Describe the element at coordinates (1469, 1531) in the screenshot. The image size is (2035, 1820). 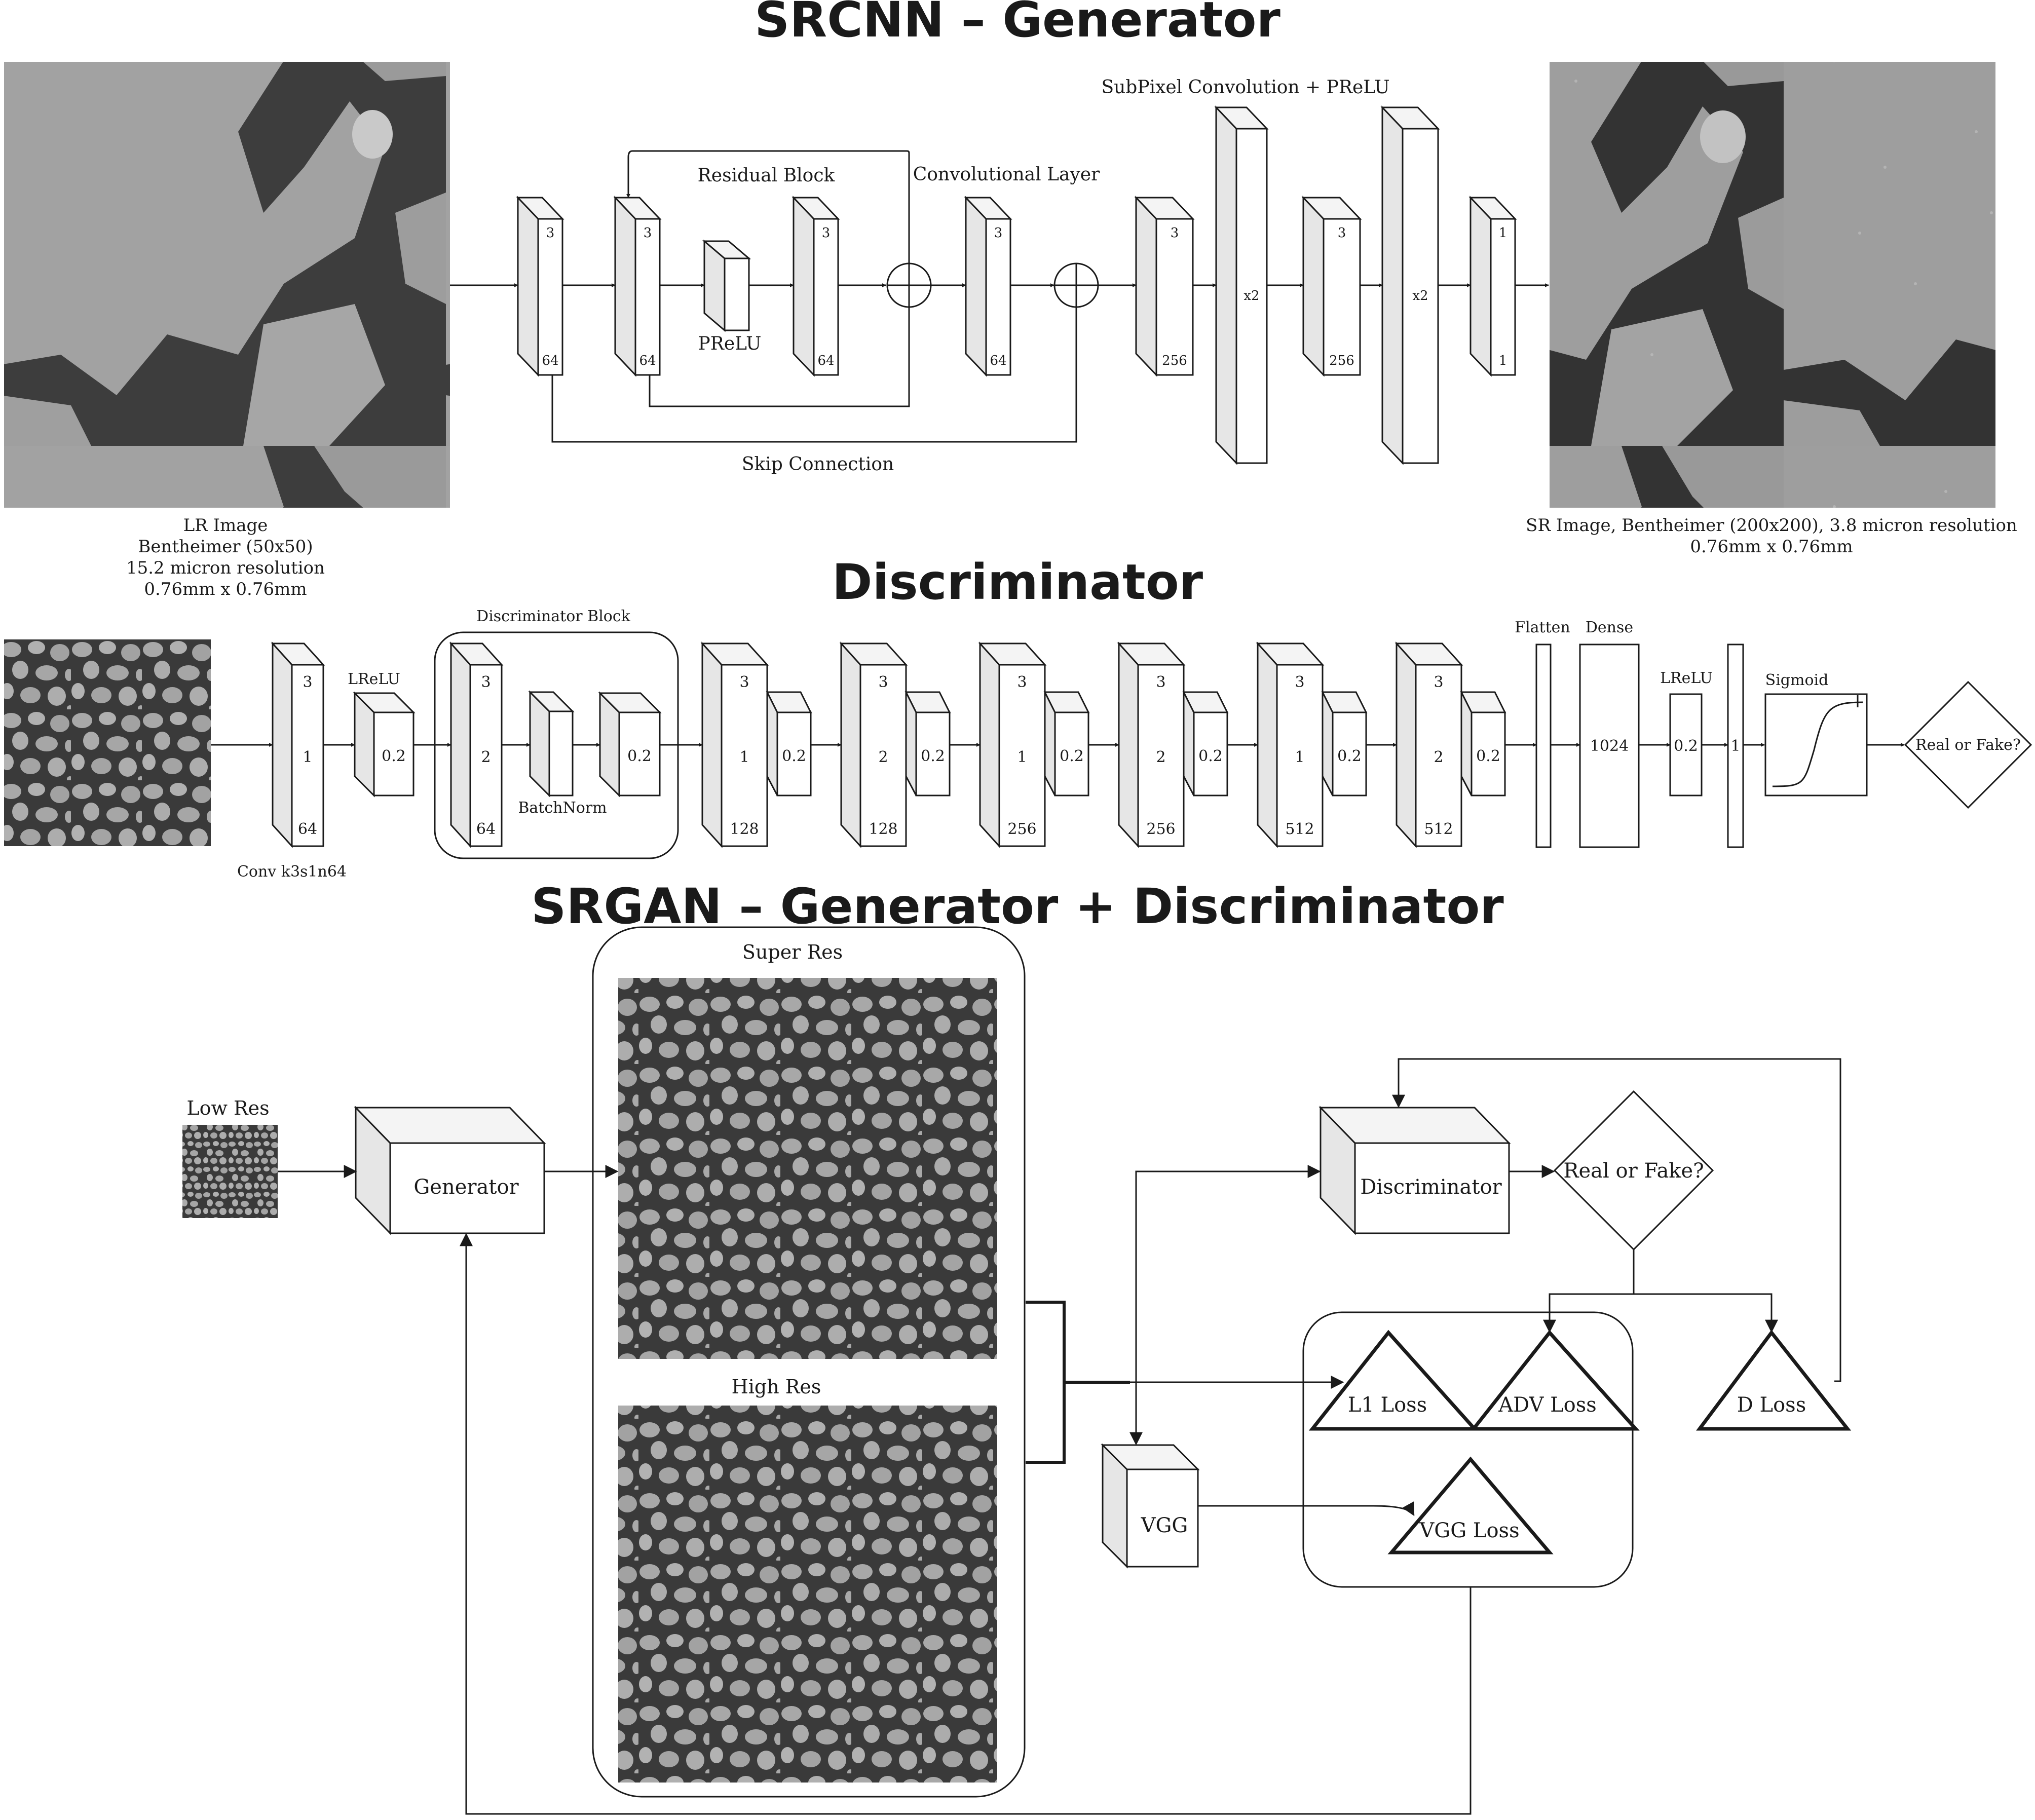
I see `vgg-loss-label: VGG Loss` at that location.